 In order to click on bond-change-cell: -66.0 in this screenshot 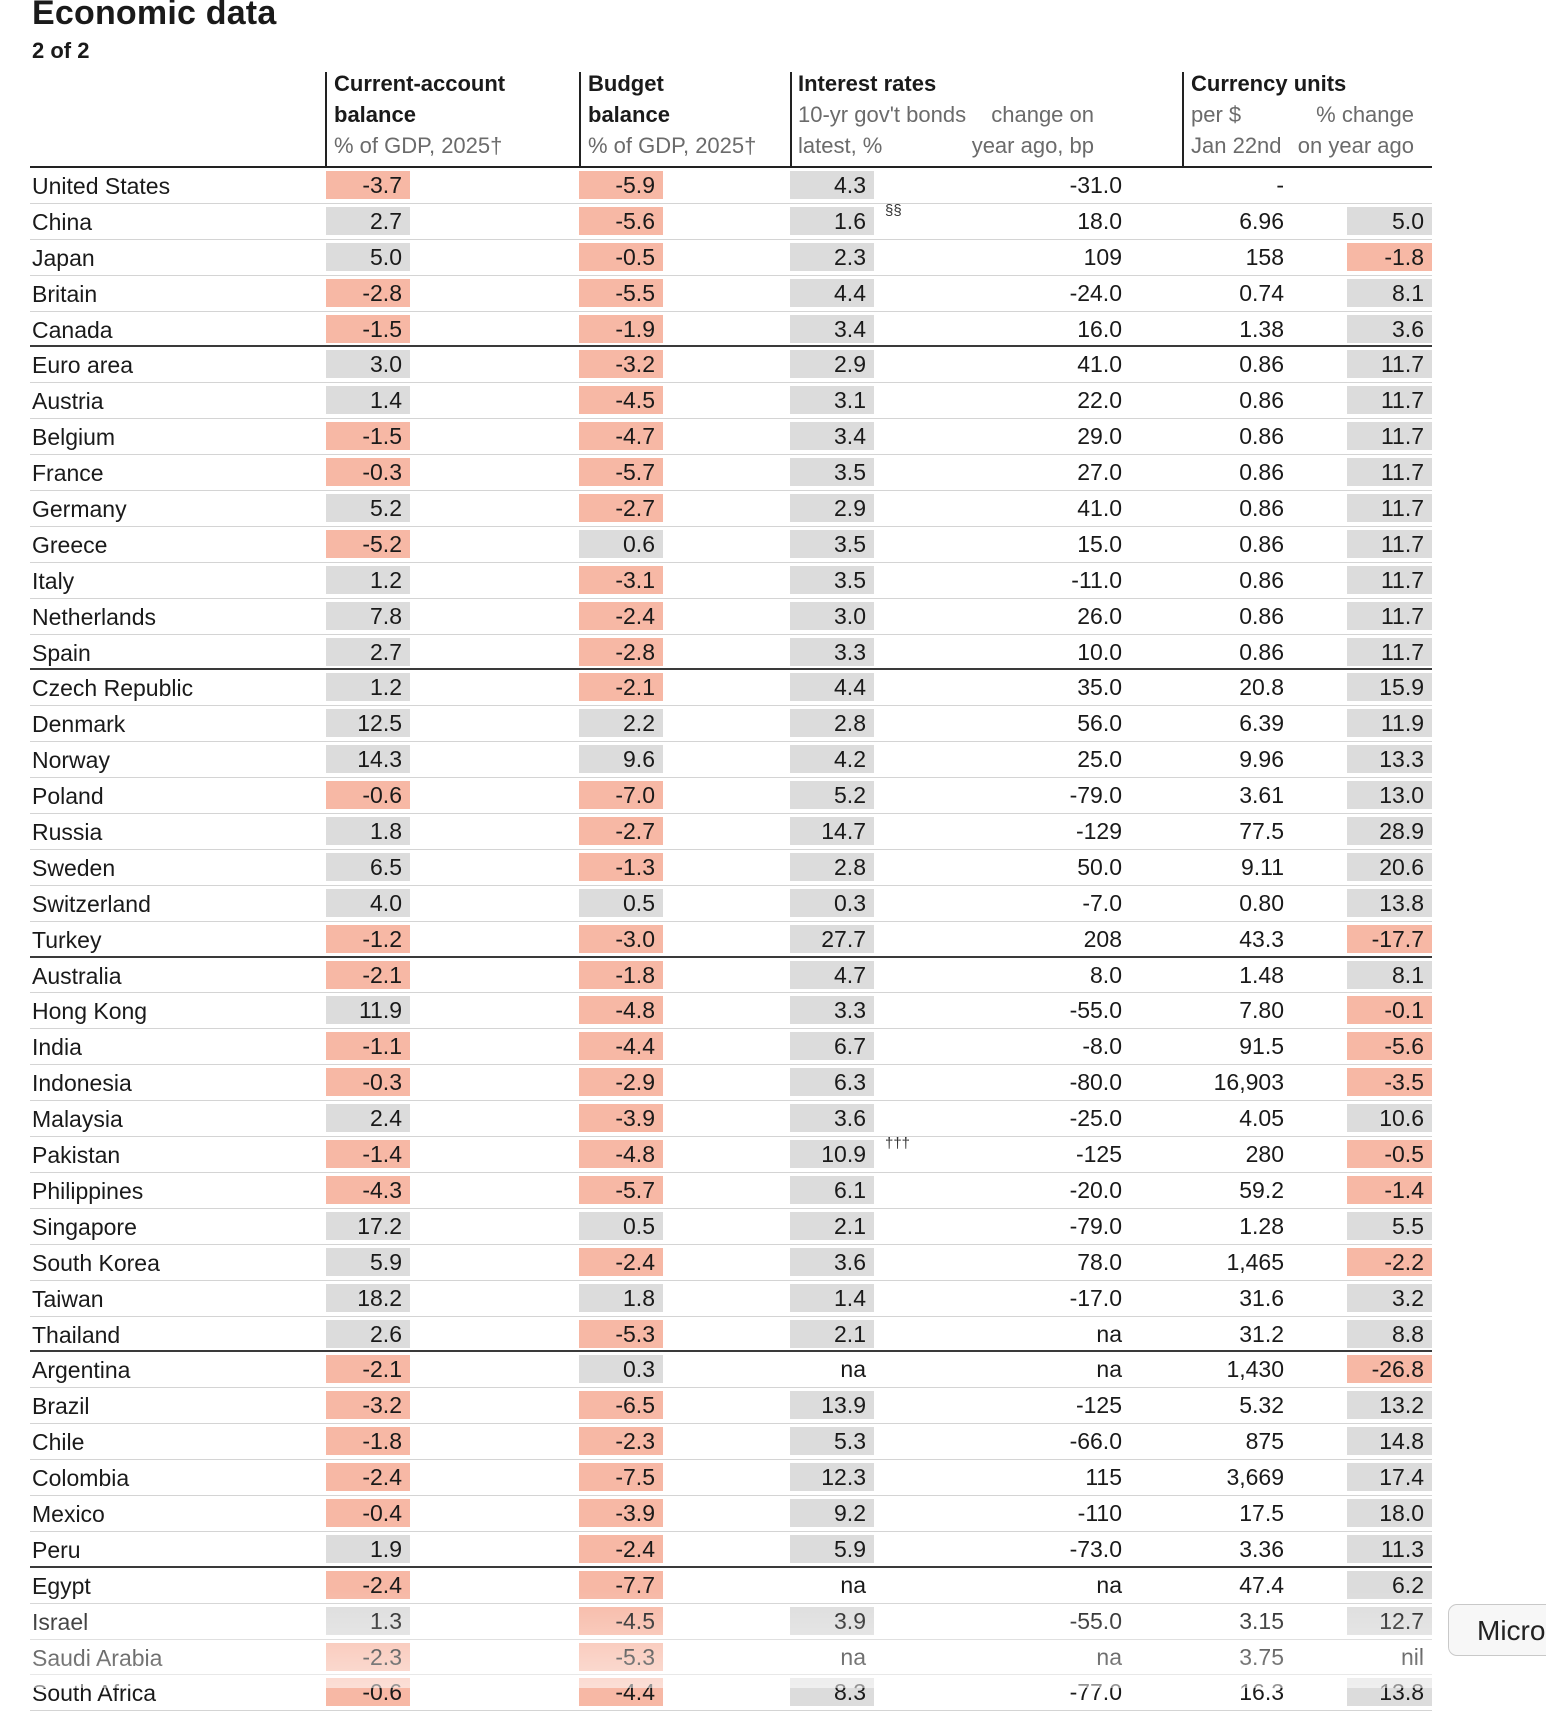, I will do `click(1095, 1441)`.